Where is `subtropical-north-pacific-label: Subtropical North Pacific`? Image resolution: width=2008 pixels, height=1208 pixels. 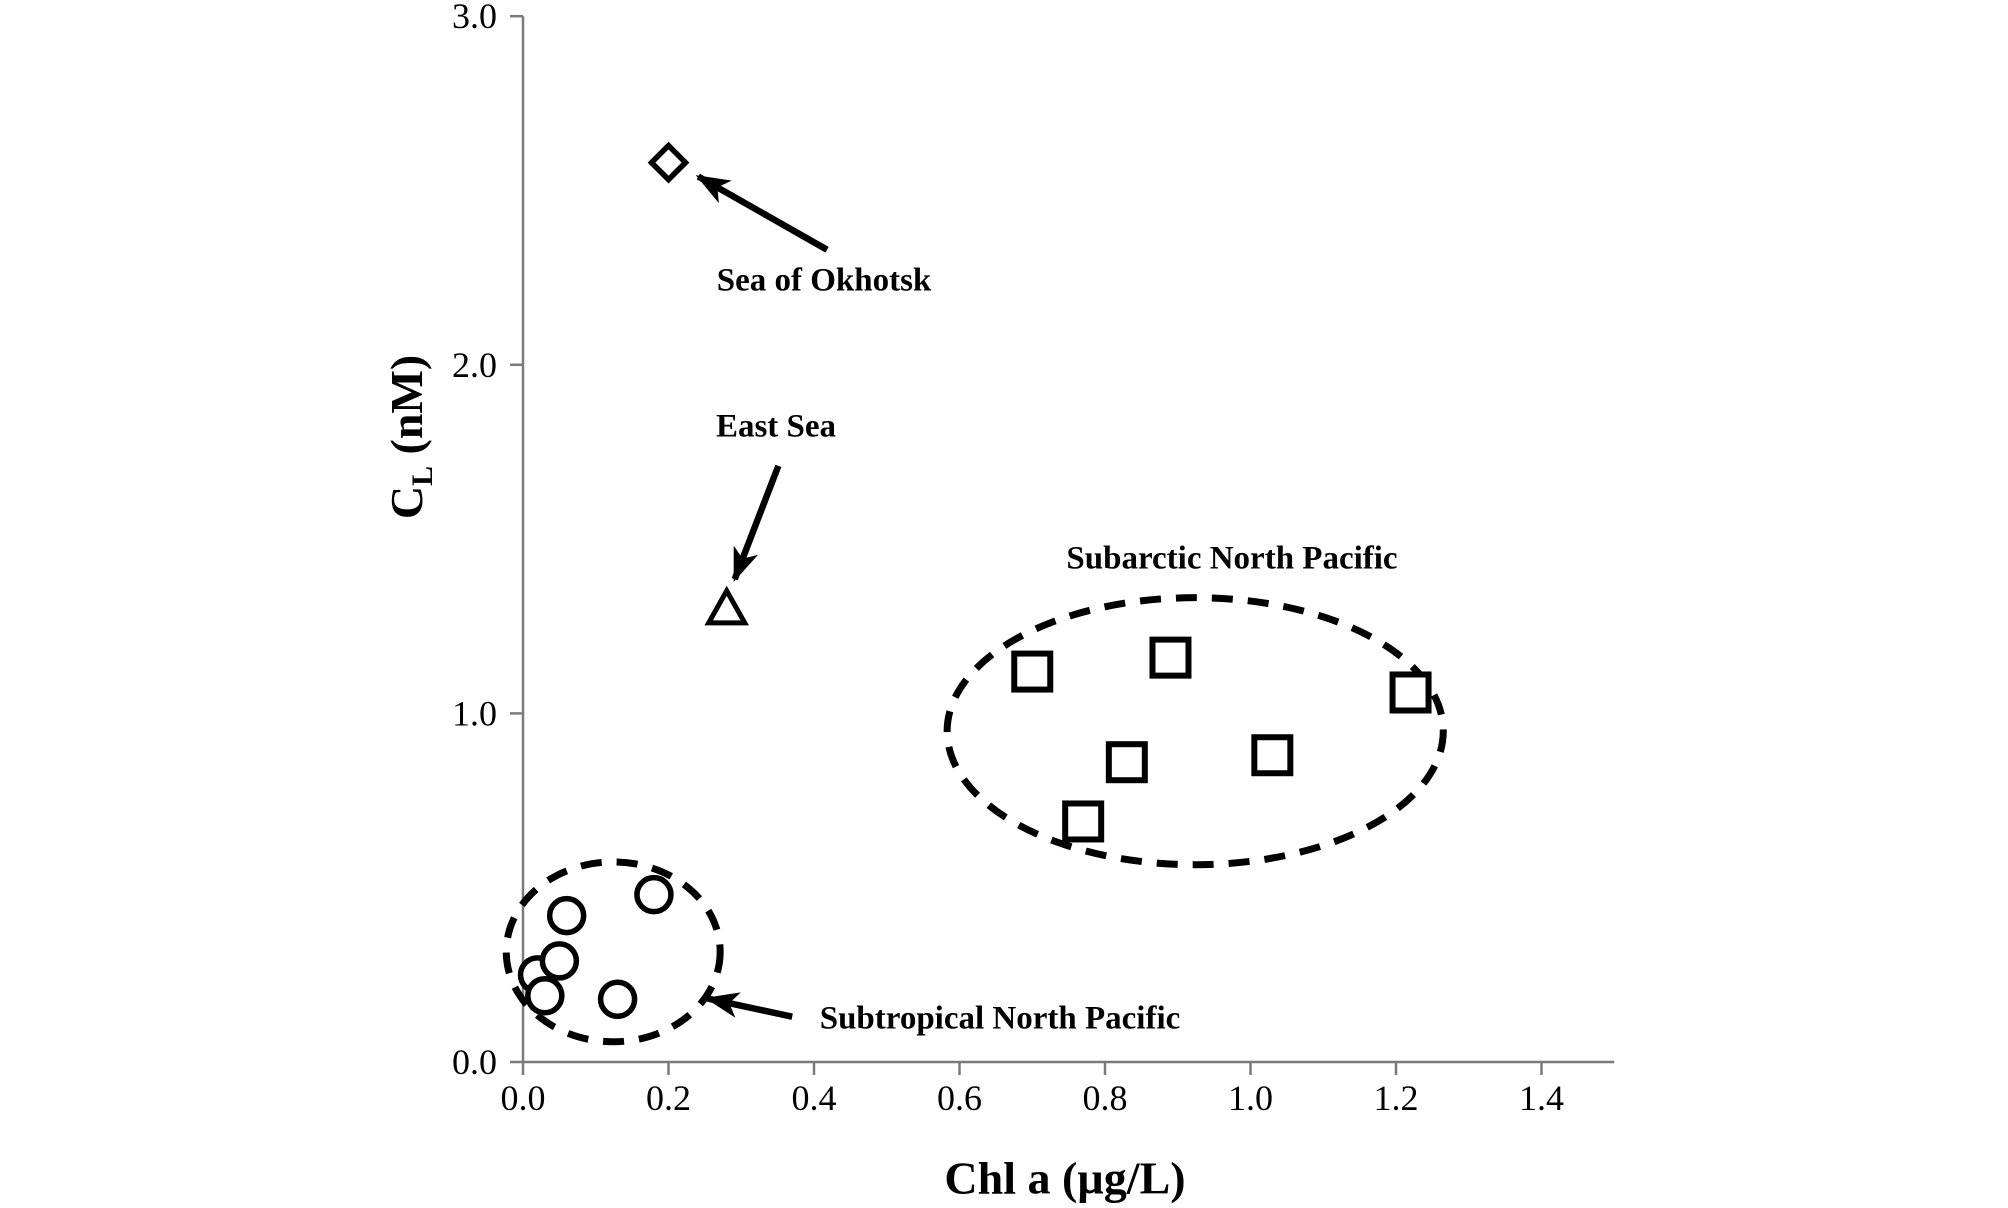
subtropical-north-pacific-label: Subtropical North Pacific is located at coordinates (1000, 1018).